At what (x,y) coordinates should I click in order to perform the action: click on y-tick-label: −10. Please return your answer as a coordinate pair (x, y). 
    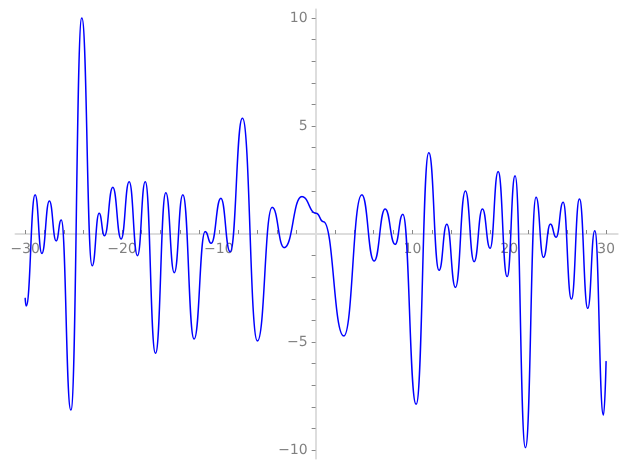
    Looking at the image, I should click on (293, 450).